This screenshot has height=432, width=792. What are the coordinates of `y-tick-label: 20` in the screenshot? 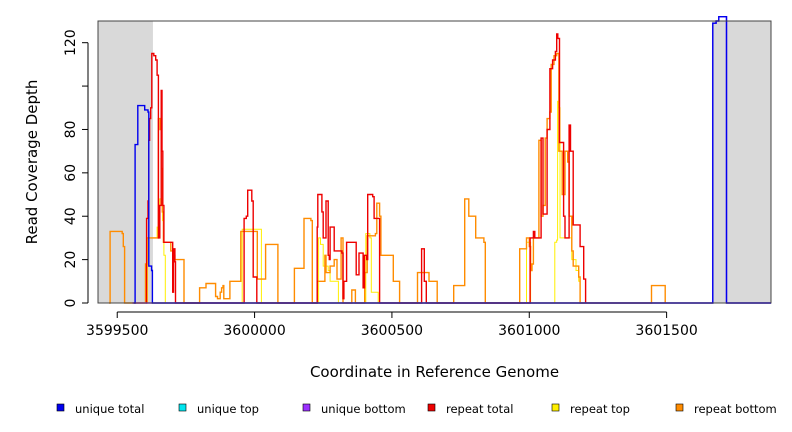 It's located at (71, 260).